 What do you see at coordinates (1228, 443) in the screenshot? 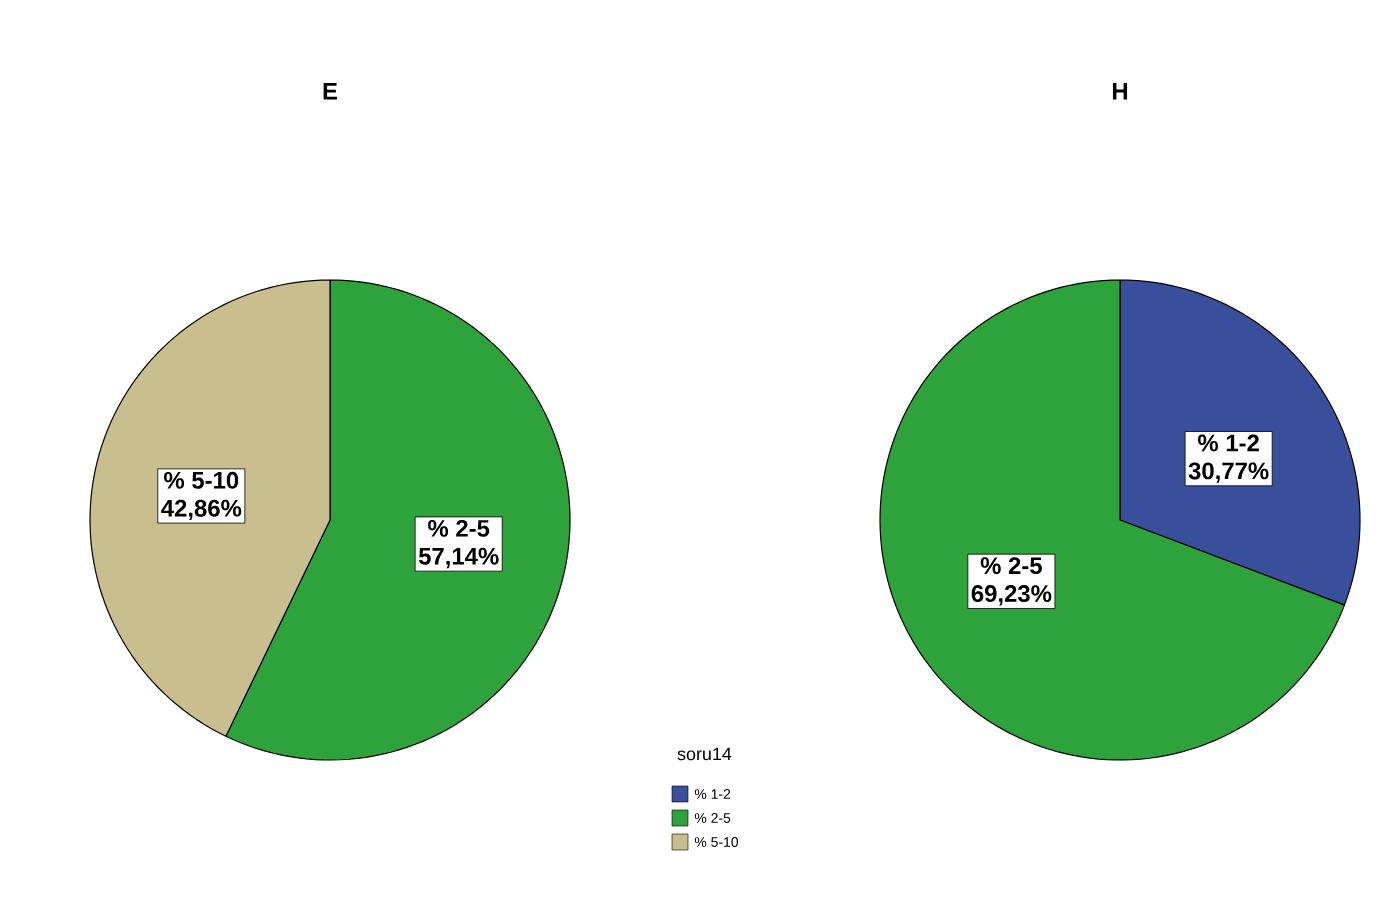
I see `slice-label: % 1-2` at bounding box center [1228, 443].